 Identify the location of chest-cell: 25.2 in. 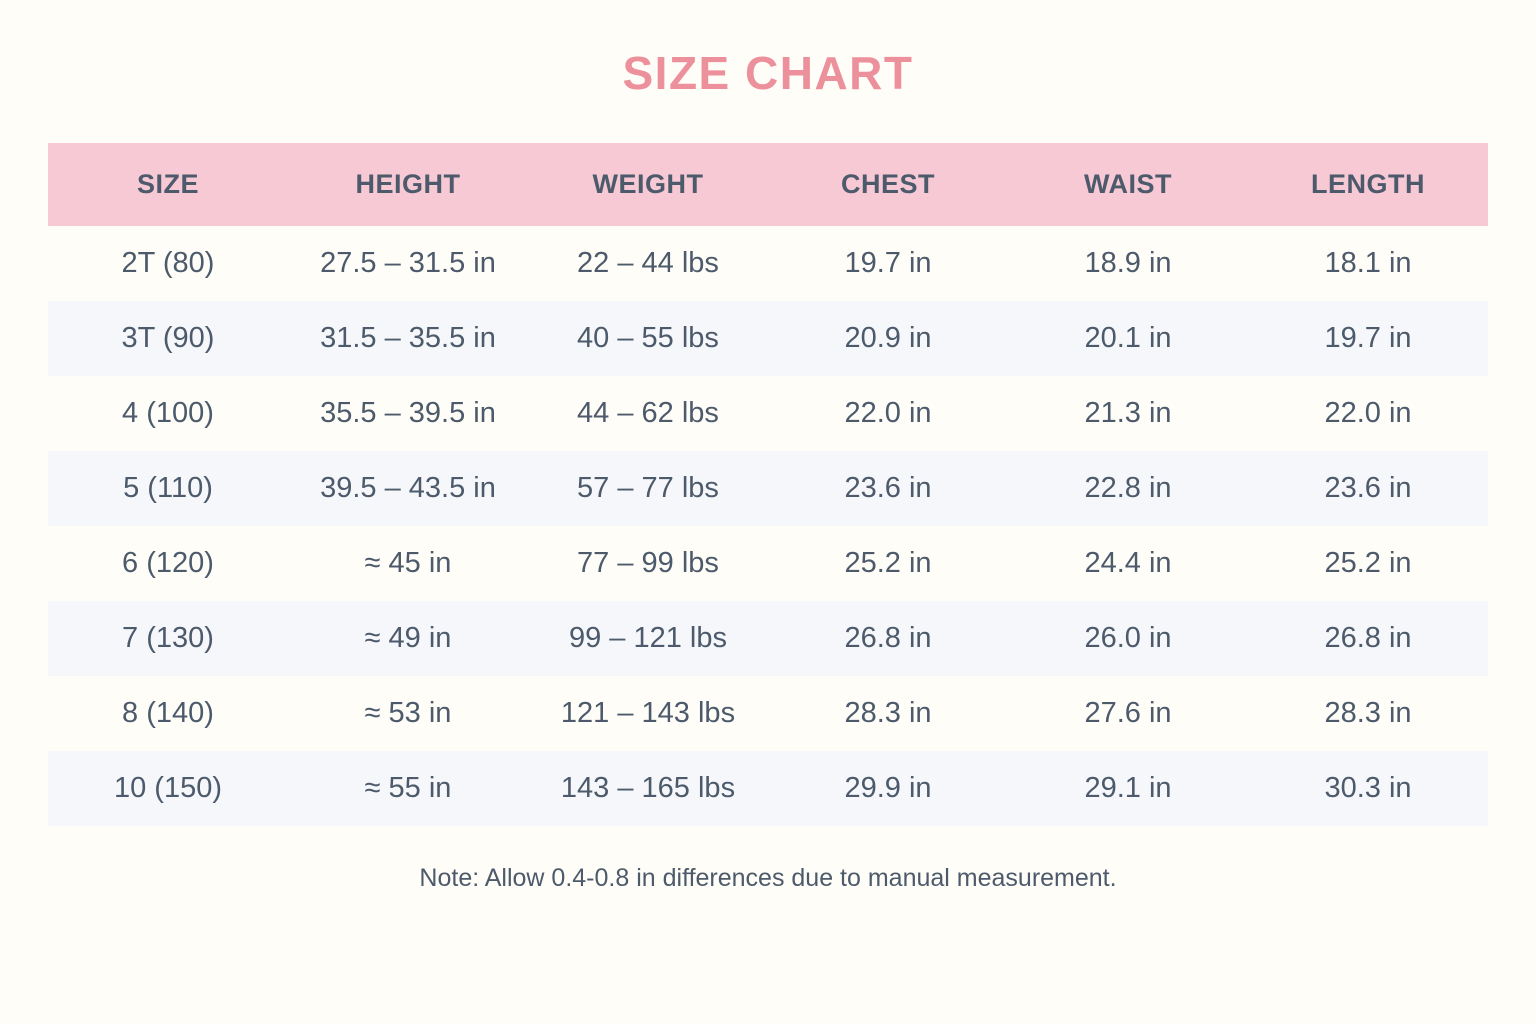
(888, 563).